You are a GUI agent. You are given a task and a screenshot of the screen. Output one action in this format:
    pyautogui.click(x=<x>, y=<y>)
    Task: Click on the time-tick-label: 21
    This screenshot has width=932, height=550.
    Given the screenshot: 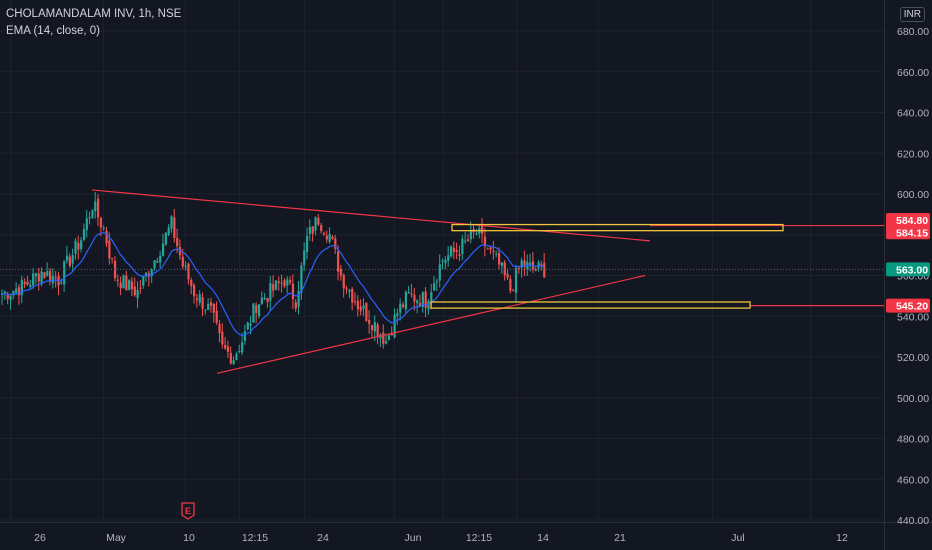 What is the action you would take?
    pyautogui.click(x=620, y=538)
    